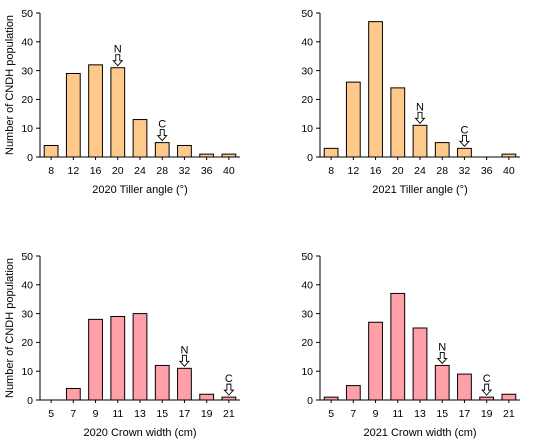 This screenshot has height=442, width=550. What do you see at coordinates (162, 125) in the screenshot?
I see `chart-0-marker-label-C: C` at bounding box center [162, 125].